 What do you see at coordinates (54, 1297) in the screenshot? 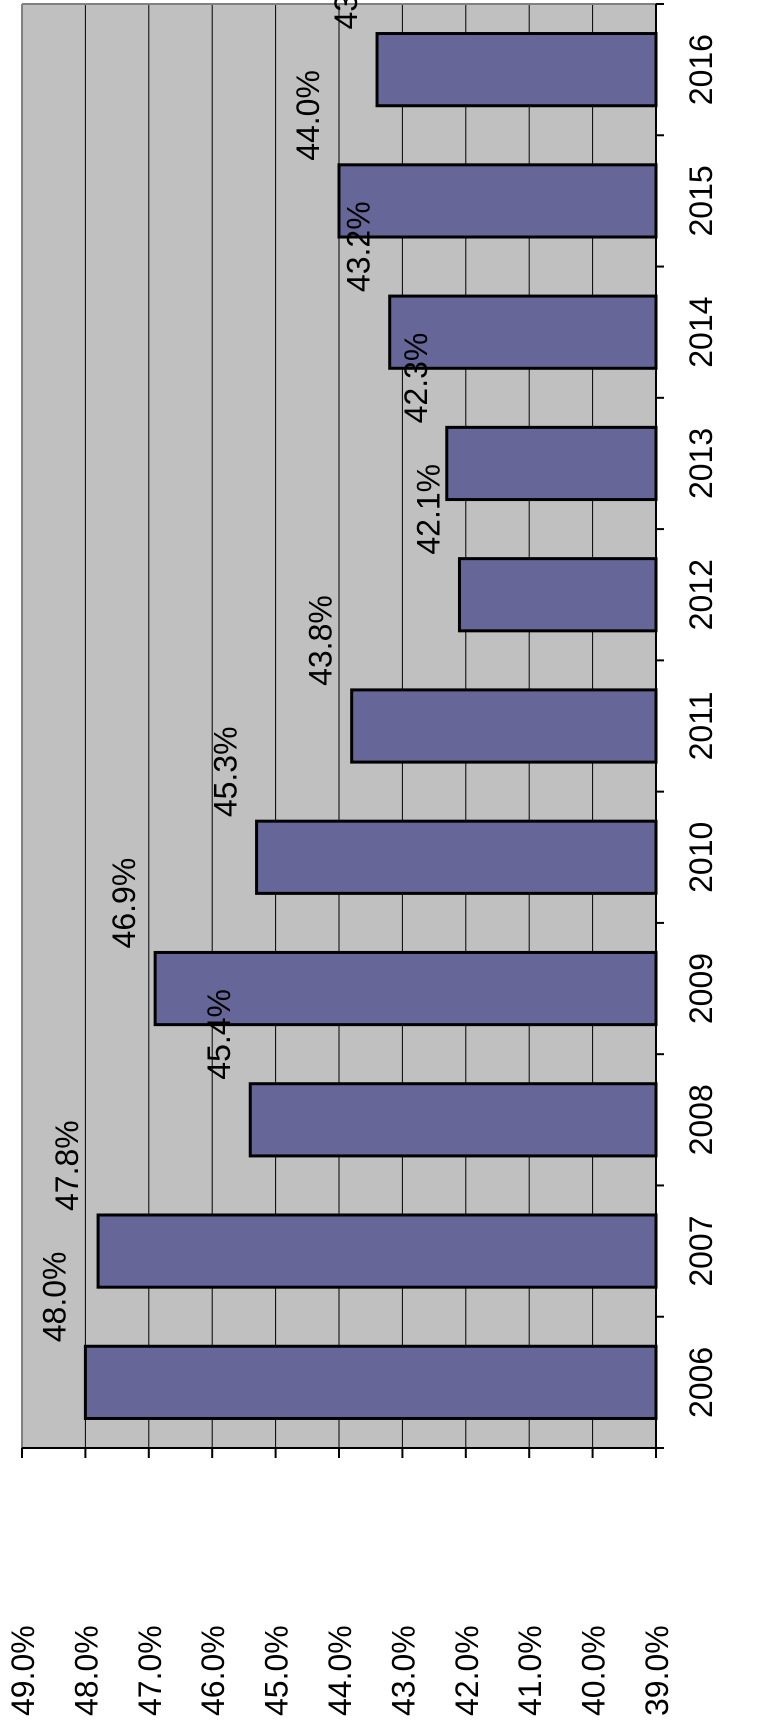
I see `data-label-2006: 48.0%` at bounding box center [54, 1297].